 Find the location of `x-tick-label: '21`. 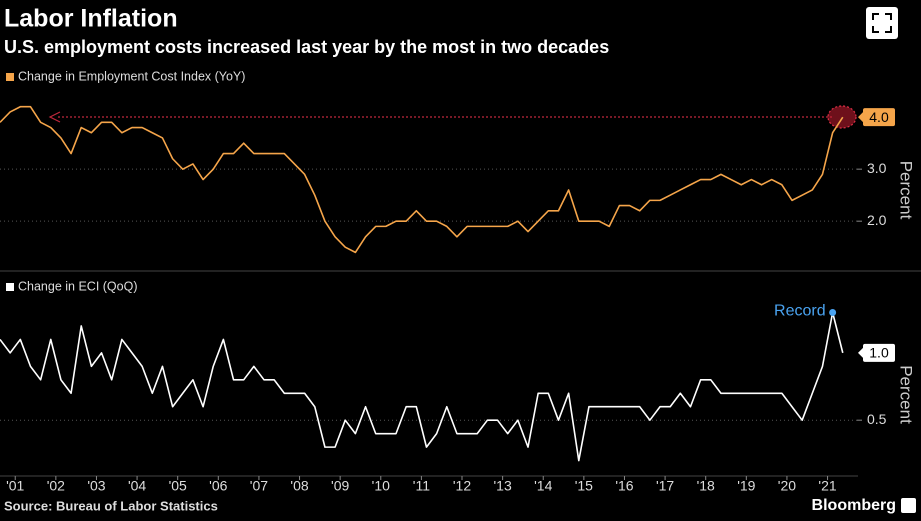

x-tick-label: '21 is located at coordinates (827, 486).